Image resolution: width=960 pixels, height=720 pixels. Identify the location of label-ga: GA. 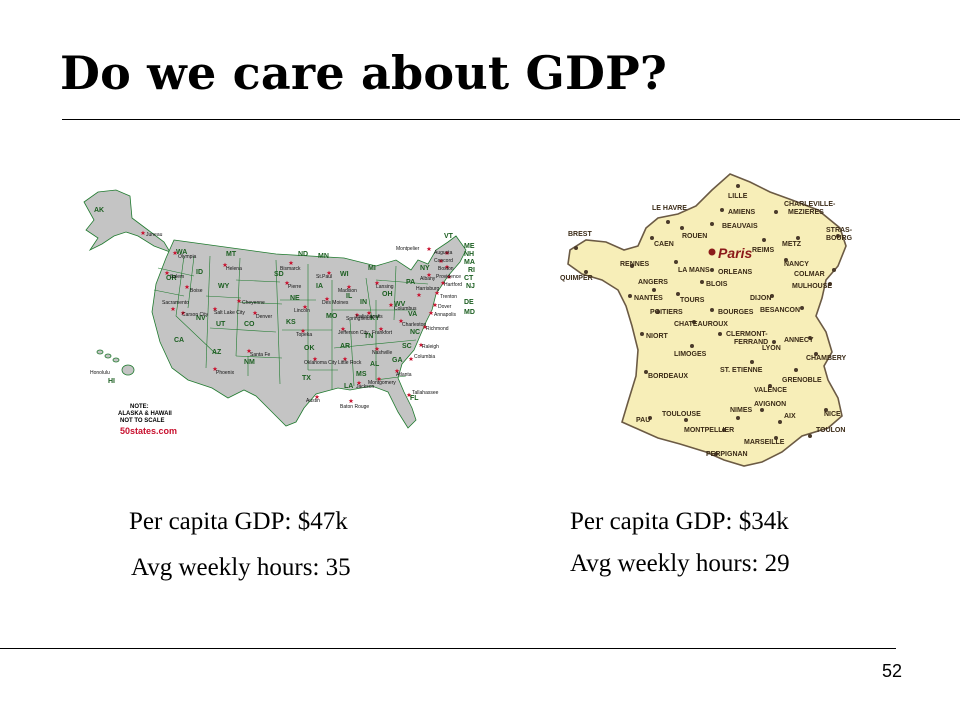
(397, 360).